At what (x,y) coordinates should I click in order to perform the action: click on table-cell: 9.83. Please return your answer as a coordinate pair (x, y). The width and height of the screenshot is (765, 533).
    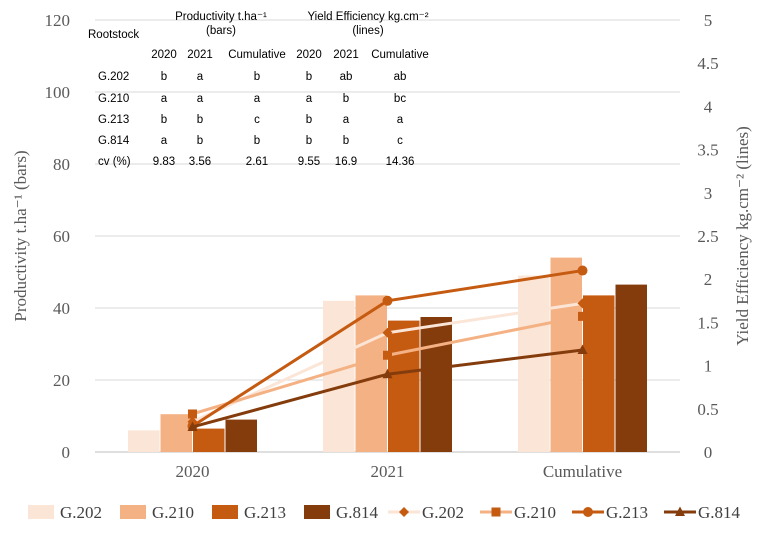
    Looking at the image, I should click on (164, 162).